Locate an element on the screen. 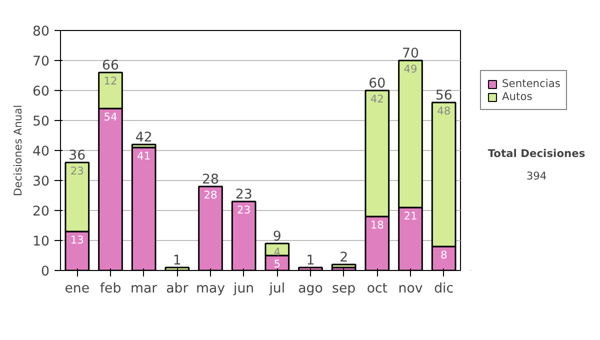 This screenshot has width=600, height=340. x-tick-label: dic is located at coordinates (444, 289).